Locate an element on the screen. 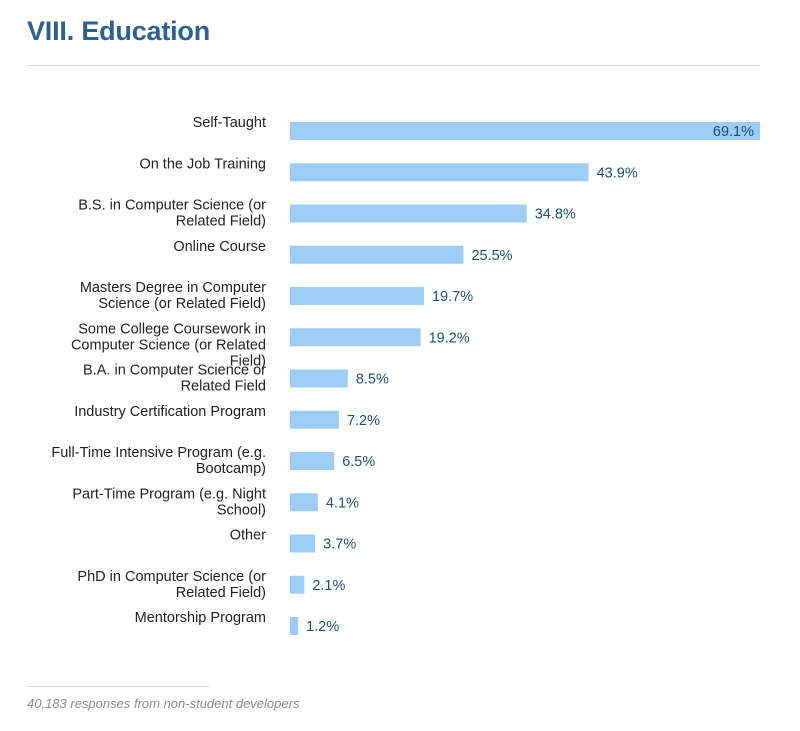  value-label: 25.5% is located at coordinates (491, 256).